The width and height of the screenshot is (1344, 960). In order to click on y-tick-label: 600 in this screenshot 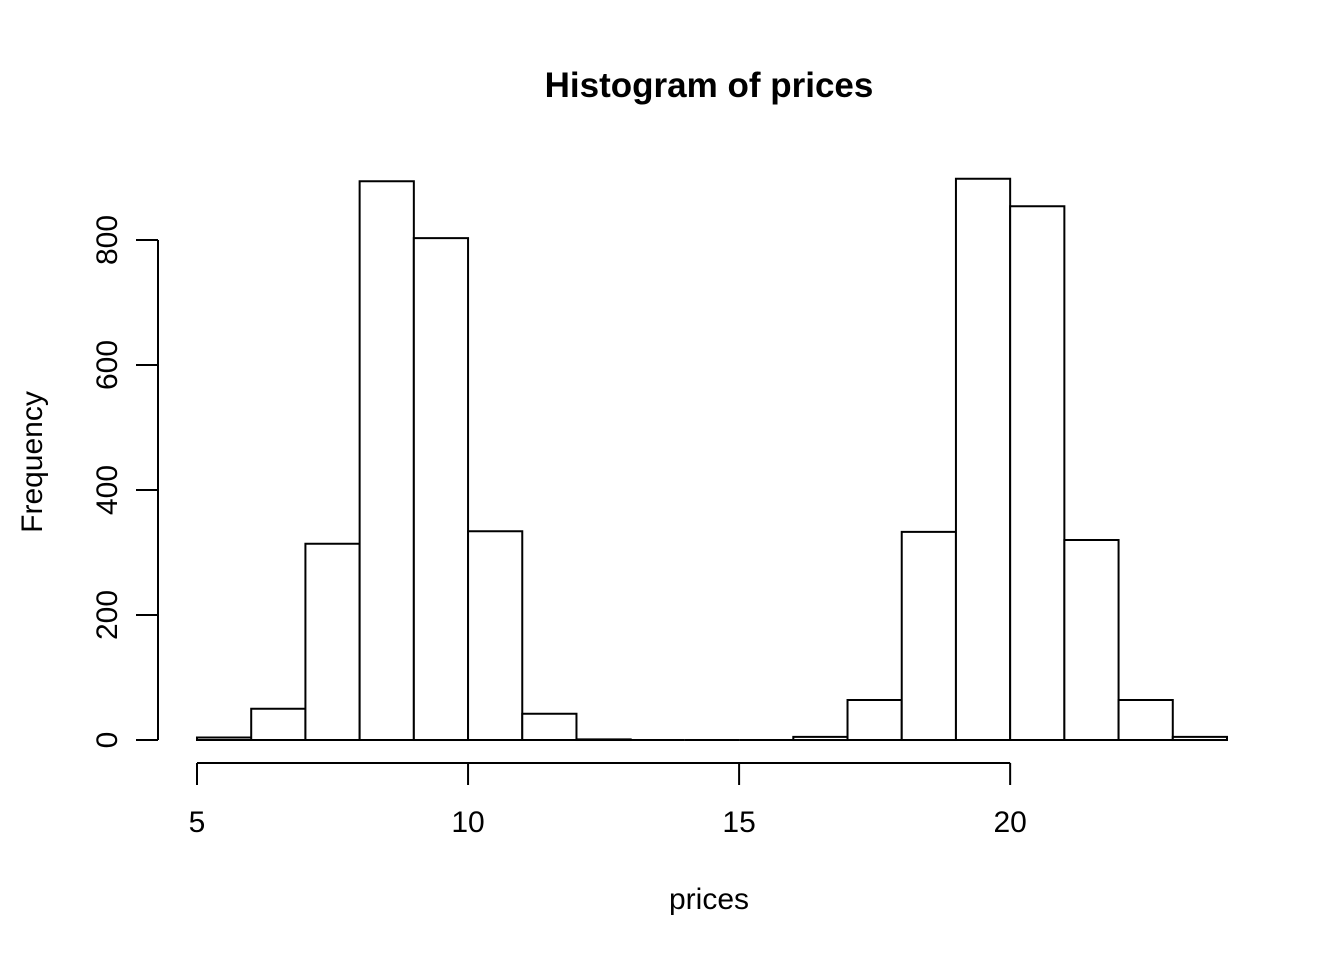, I will do `click(107, 365)`.